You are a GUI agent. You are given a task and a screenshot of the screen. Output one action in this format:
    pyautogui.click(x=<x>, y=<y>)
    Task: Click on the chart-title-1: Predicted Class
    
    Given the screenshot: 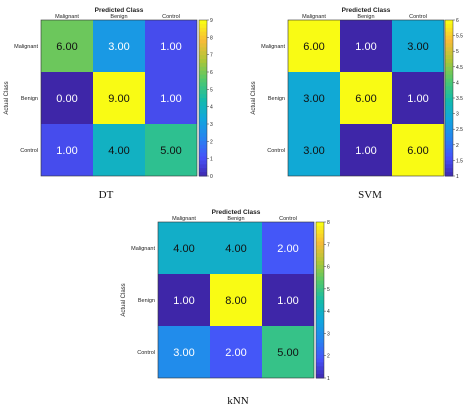 What is the action you would take?
    pyautogui.click(x=366, y=10)
    